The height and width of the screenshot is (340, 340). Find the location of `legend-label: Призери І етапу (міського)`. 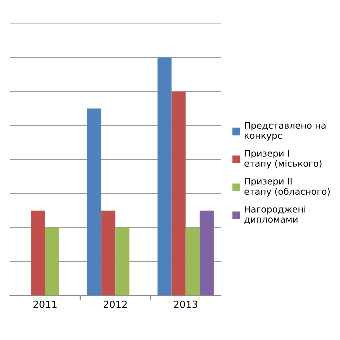

legend-label: Призери І етапу (міського) is located at coordinates (283, 159).